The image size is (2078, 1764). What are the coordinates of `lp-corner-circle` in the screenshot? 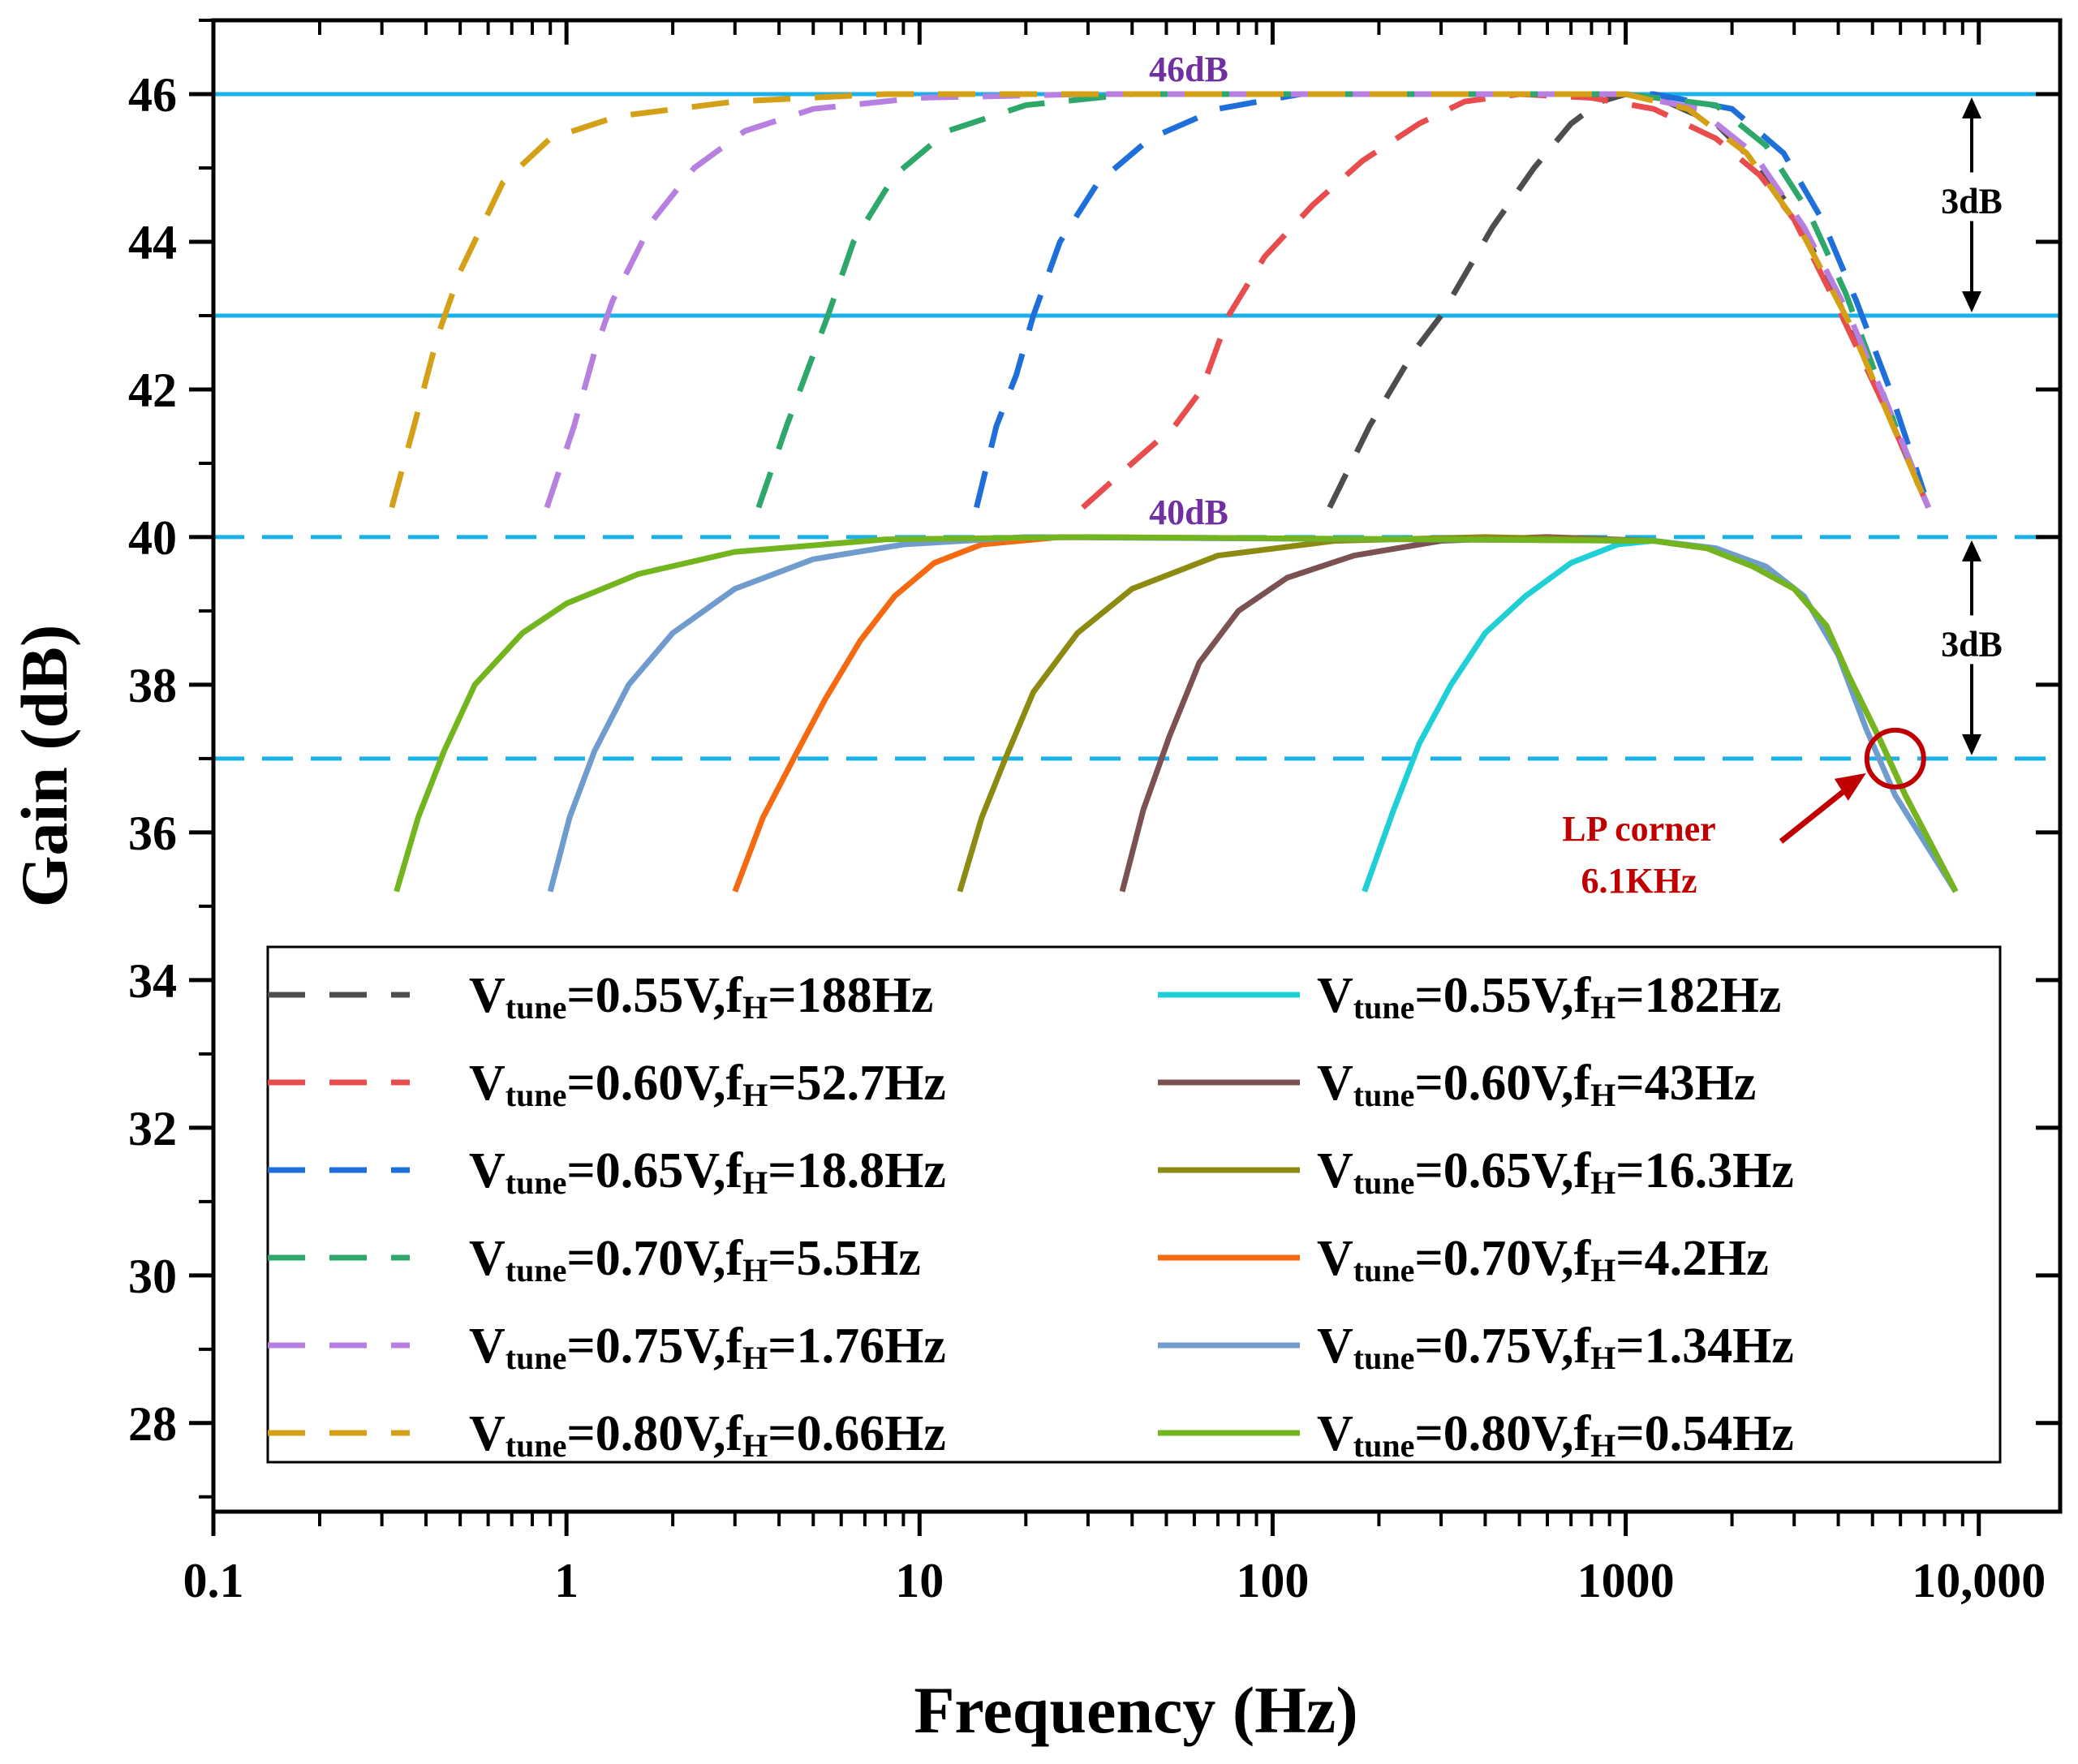 It's located at (1895, 758).